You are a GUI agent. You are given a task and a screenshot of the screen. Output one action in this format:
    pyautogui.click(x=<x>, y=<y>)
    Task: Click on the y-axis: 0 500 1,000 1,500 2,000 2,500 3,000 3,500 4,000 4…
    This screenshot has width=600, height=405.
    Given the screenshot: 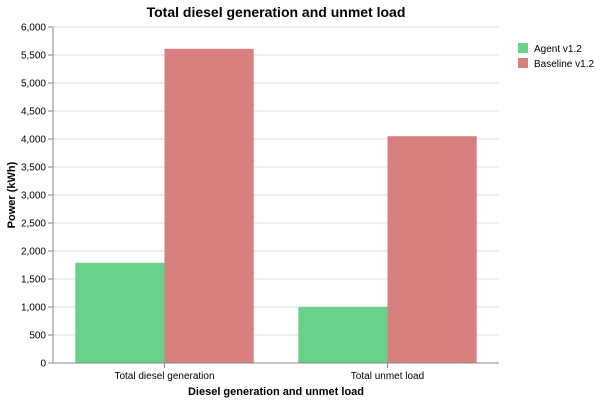 What is the action you would take?
    pyautogui.click(x=37, y=196)
    